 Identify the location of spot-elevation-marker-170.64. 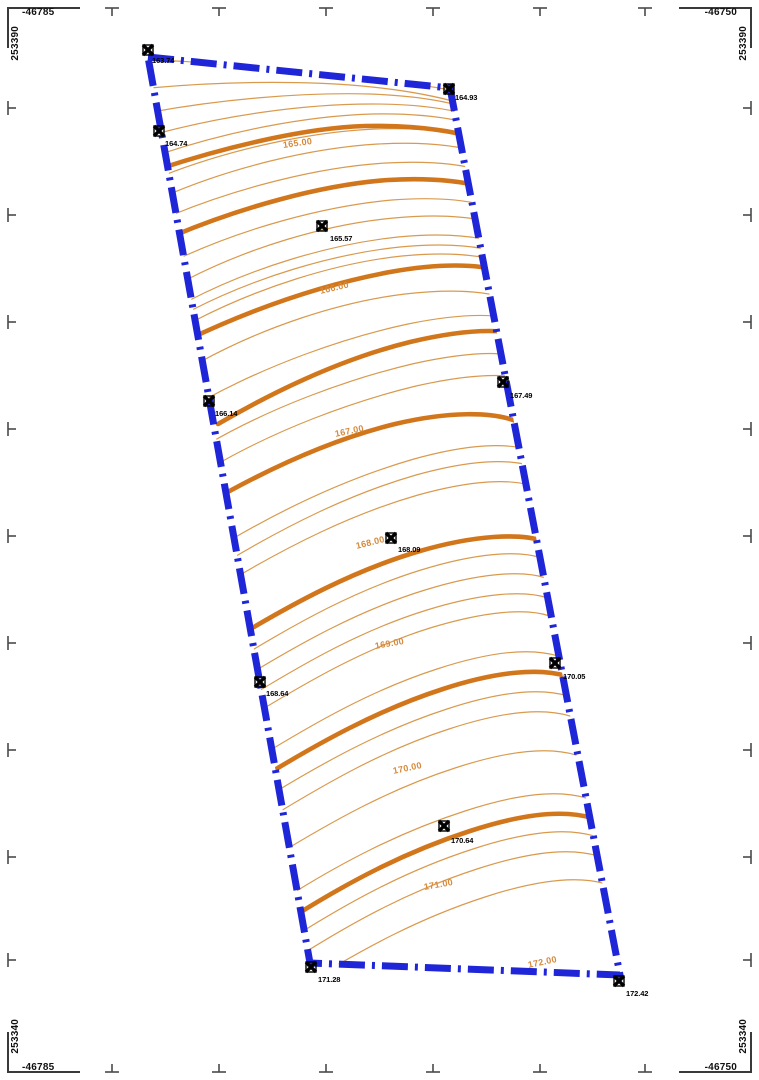
(444, 826).